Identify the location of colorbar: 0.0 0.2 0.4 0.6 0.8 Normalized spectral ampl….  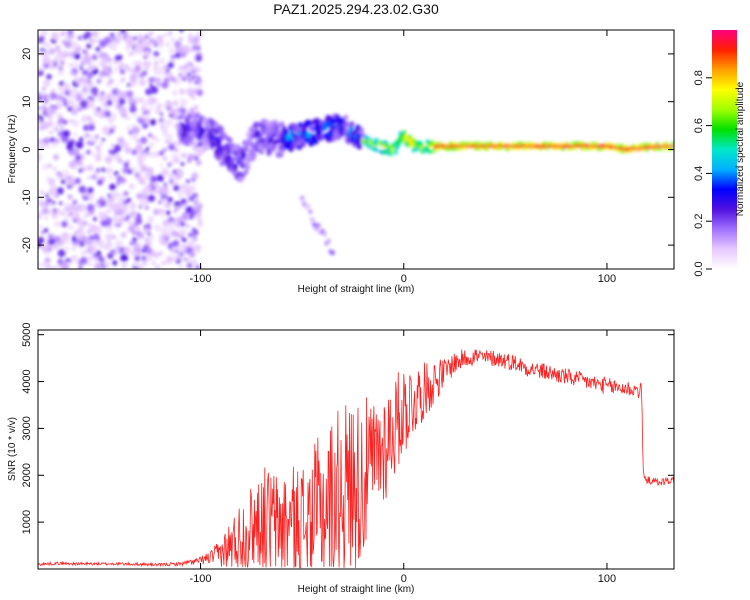
(719, 153).